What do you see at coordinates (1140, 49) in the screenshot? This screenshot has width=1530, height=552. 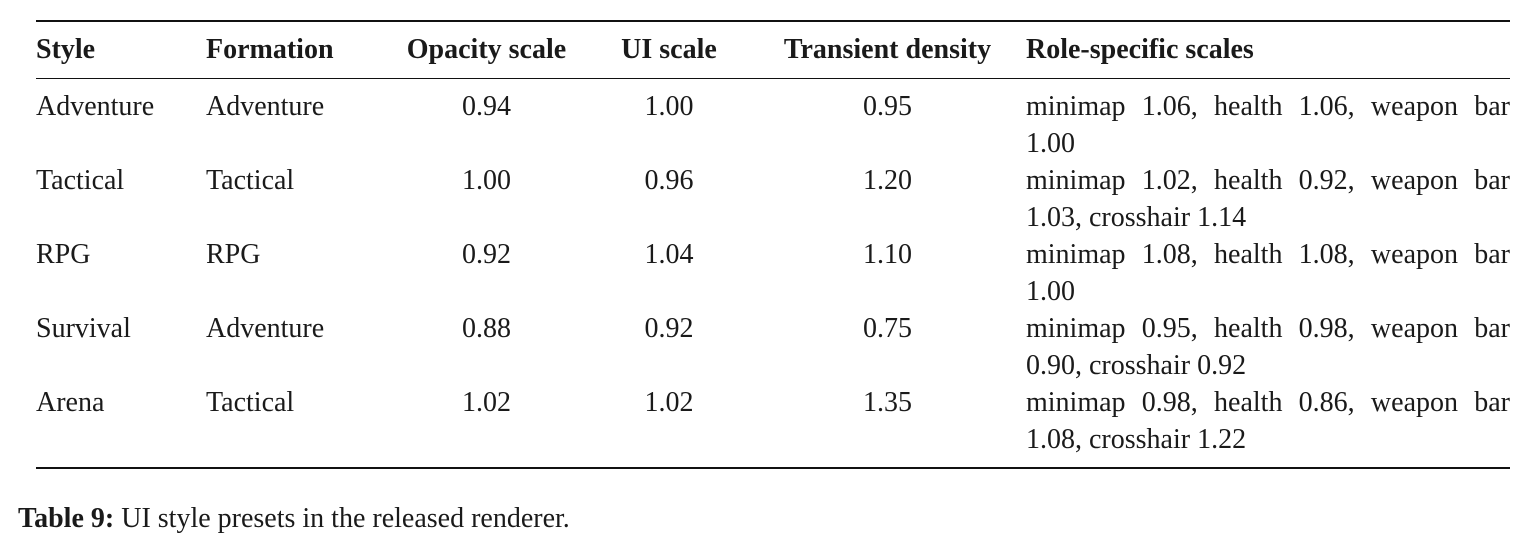 I see `header-role-specific-scales: Role-specific scales` at bounding box center [1140, 49].